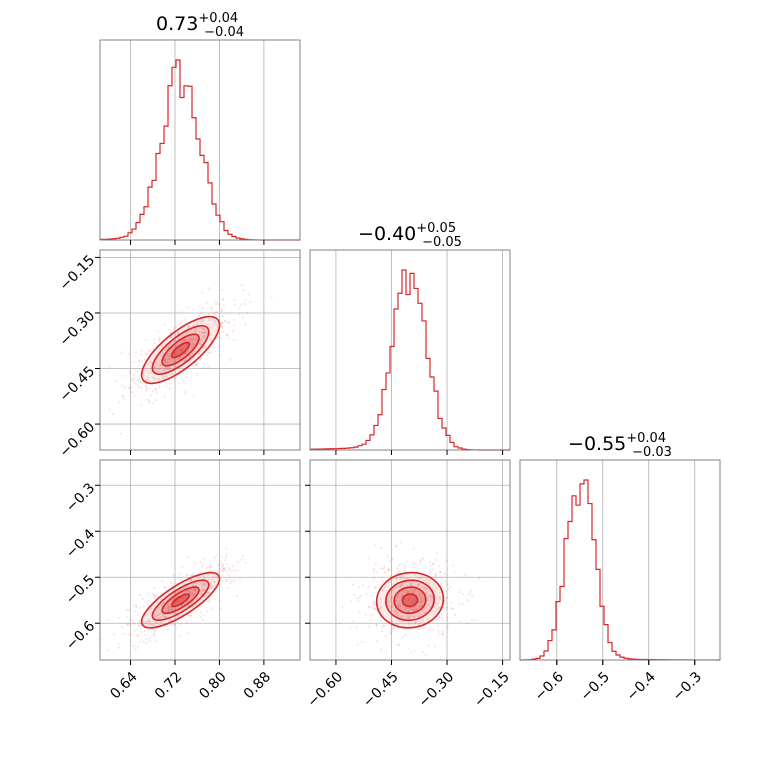 This screenshot has width=760, height=760. What do you see at coordinates (123, 685) in the screenshot?
I see `xtick-label-0-0: 0.64` at bounding box center [123, 685].